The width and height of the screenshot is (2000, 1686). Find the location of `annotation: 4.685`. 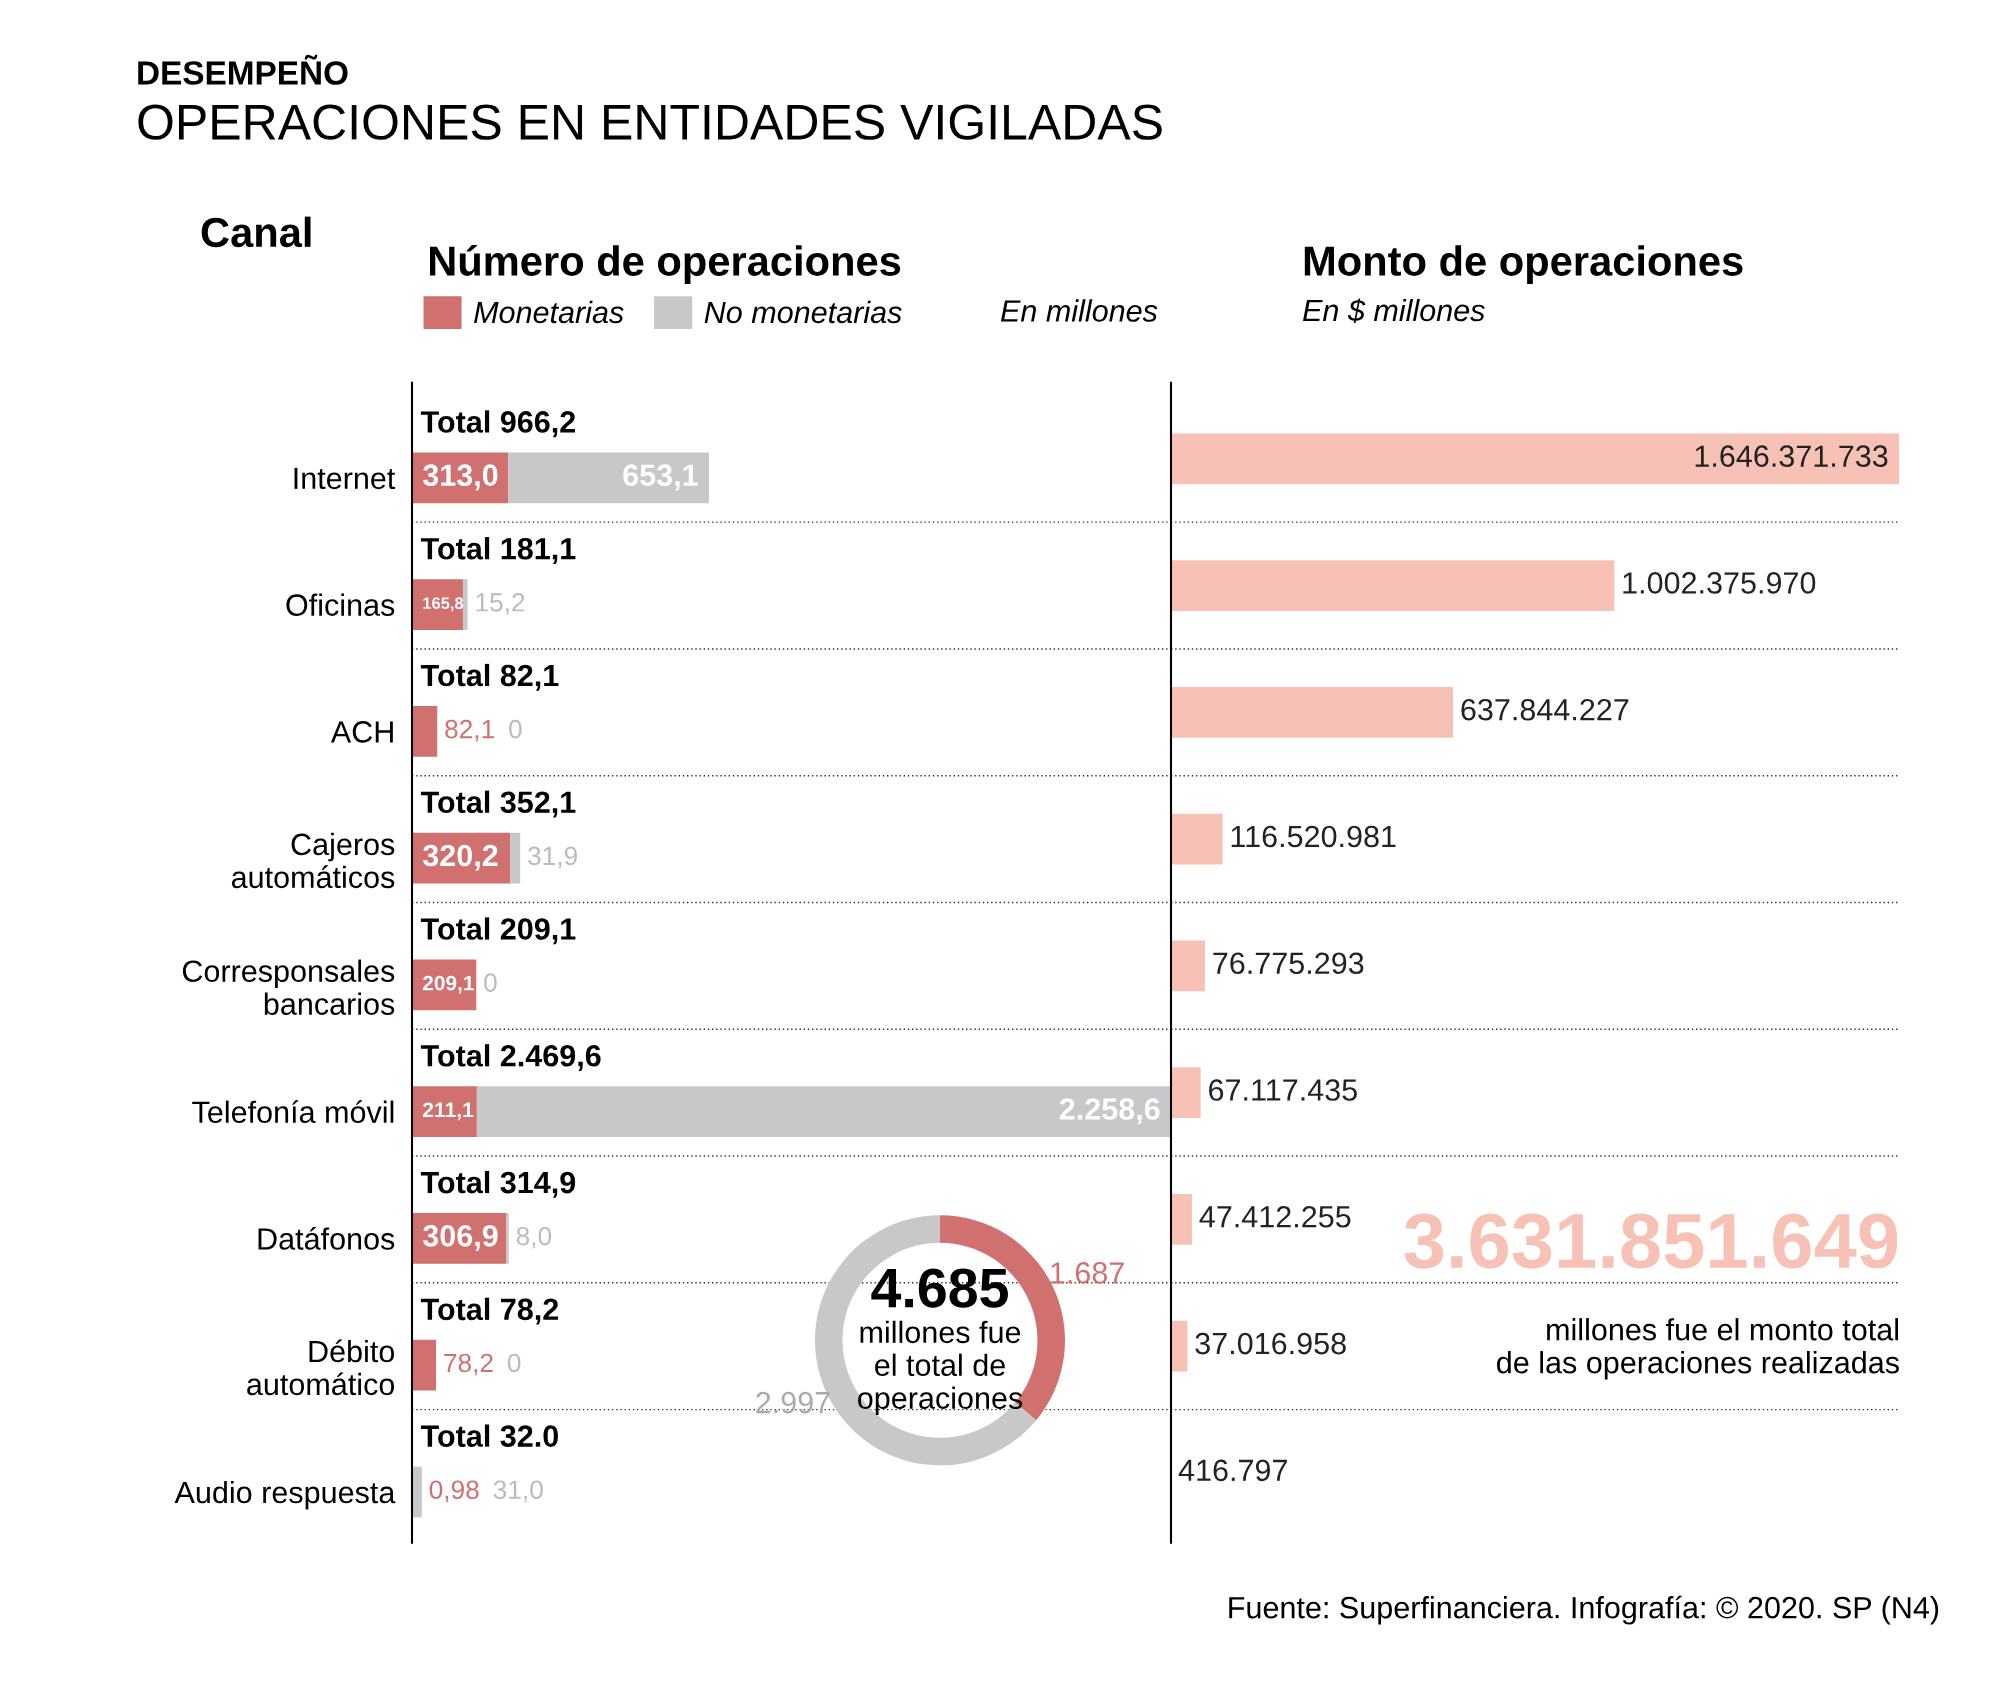

annotation: 4.685 is located at coordinates (939, 1288).